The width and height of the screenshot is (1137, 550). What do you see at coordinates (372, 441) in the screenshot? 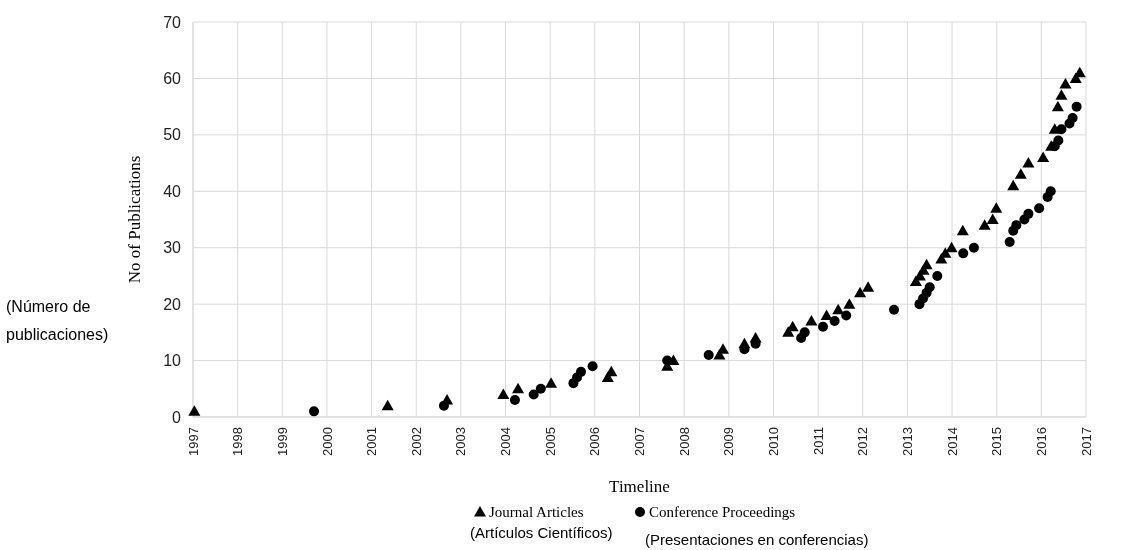
I see `x-tick-label: 2001` at bounding box center [372, 441].